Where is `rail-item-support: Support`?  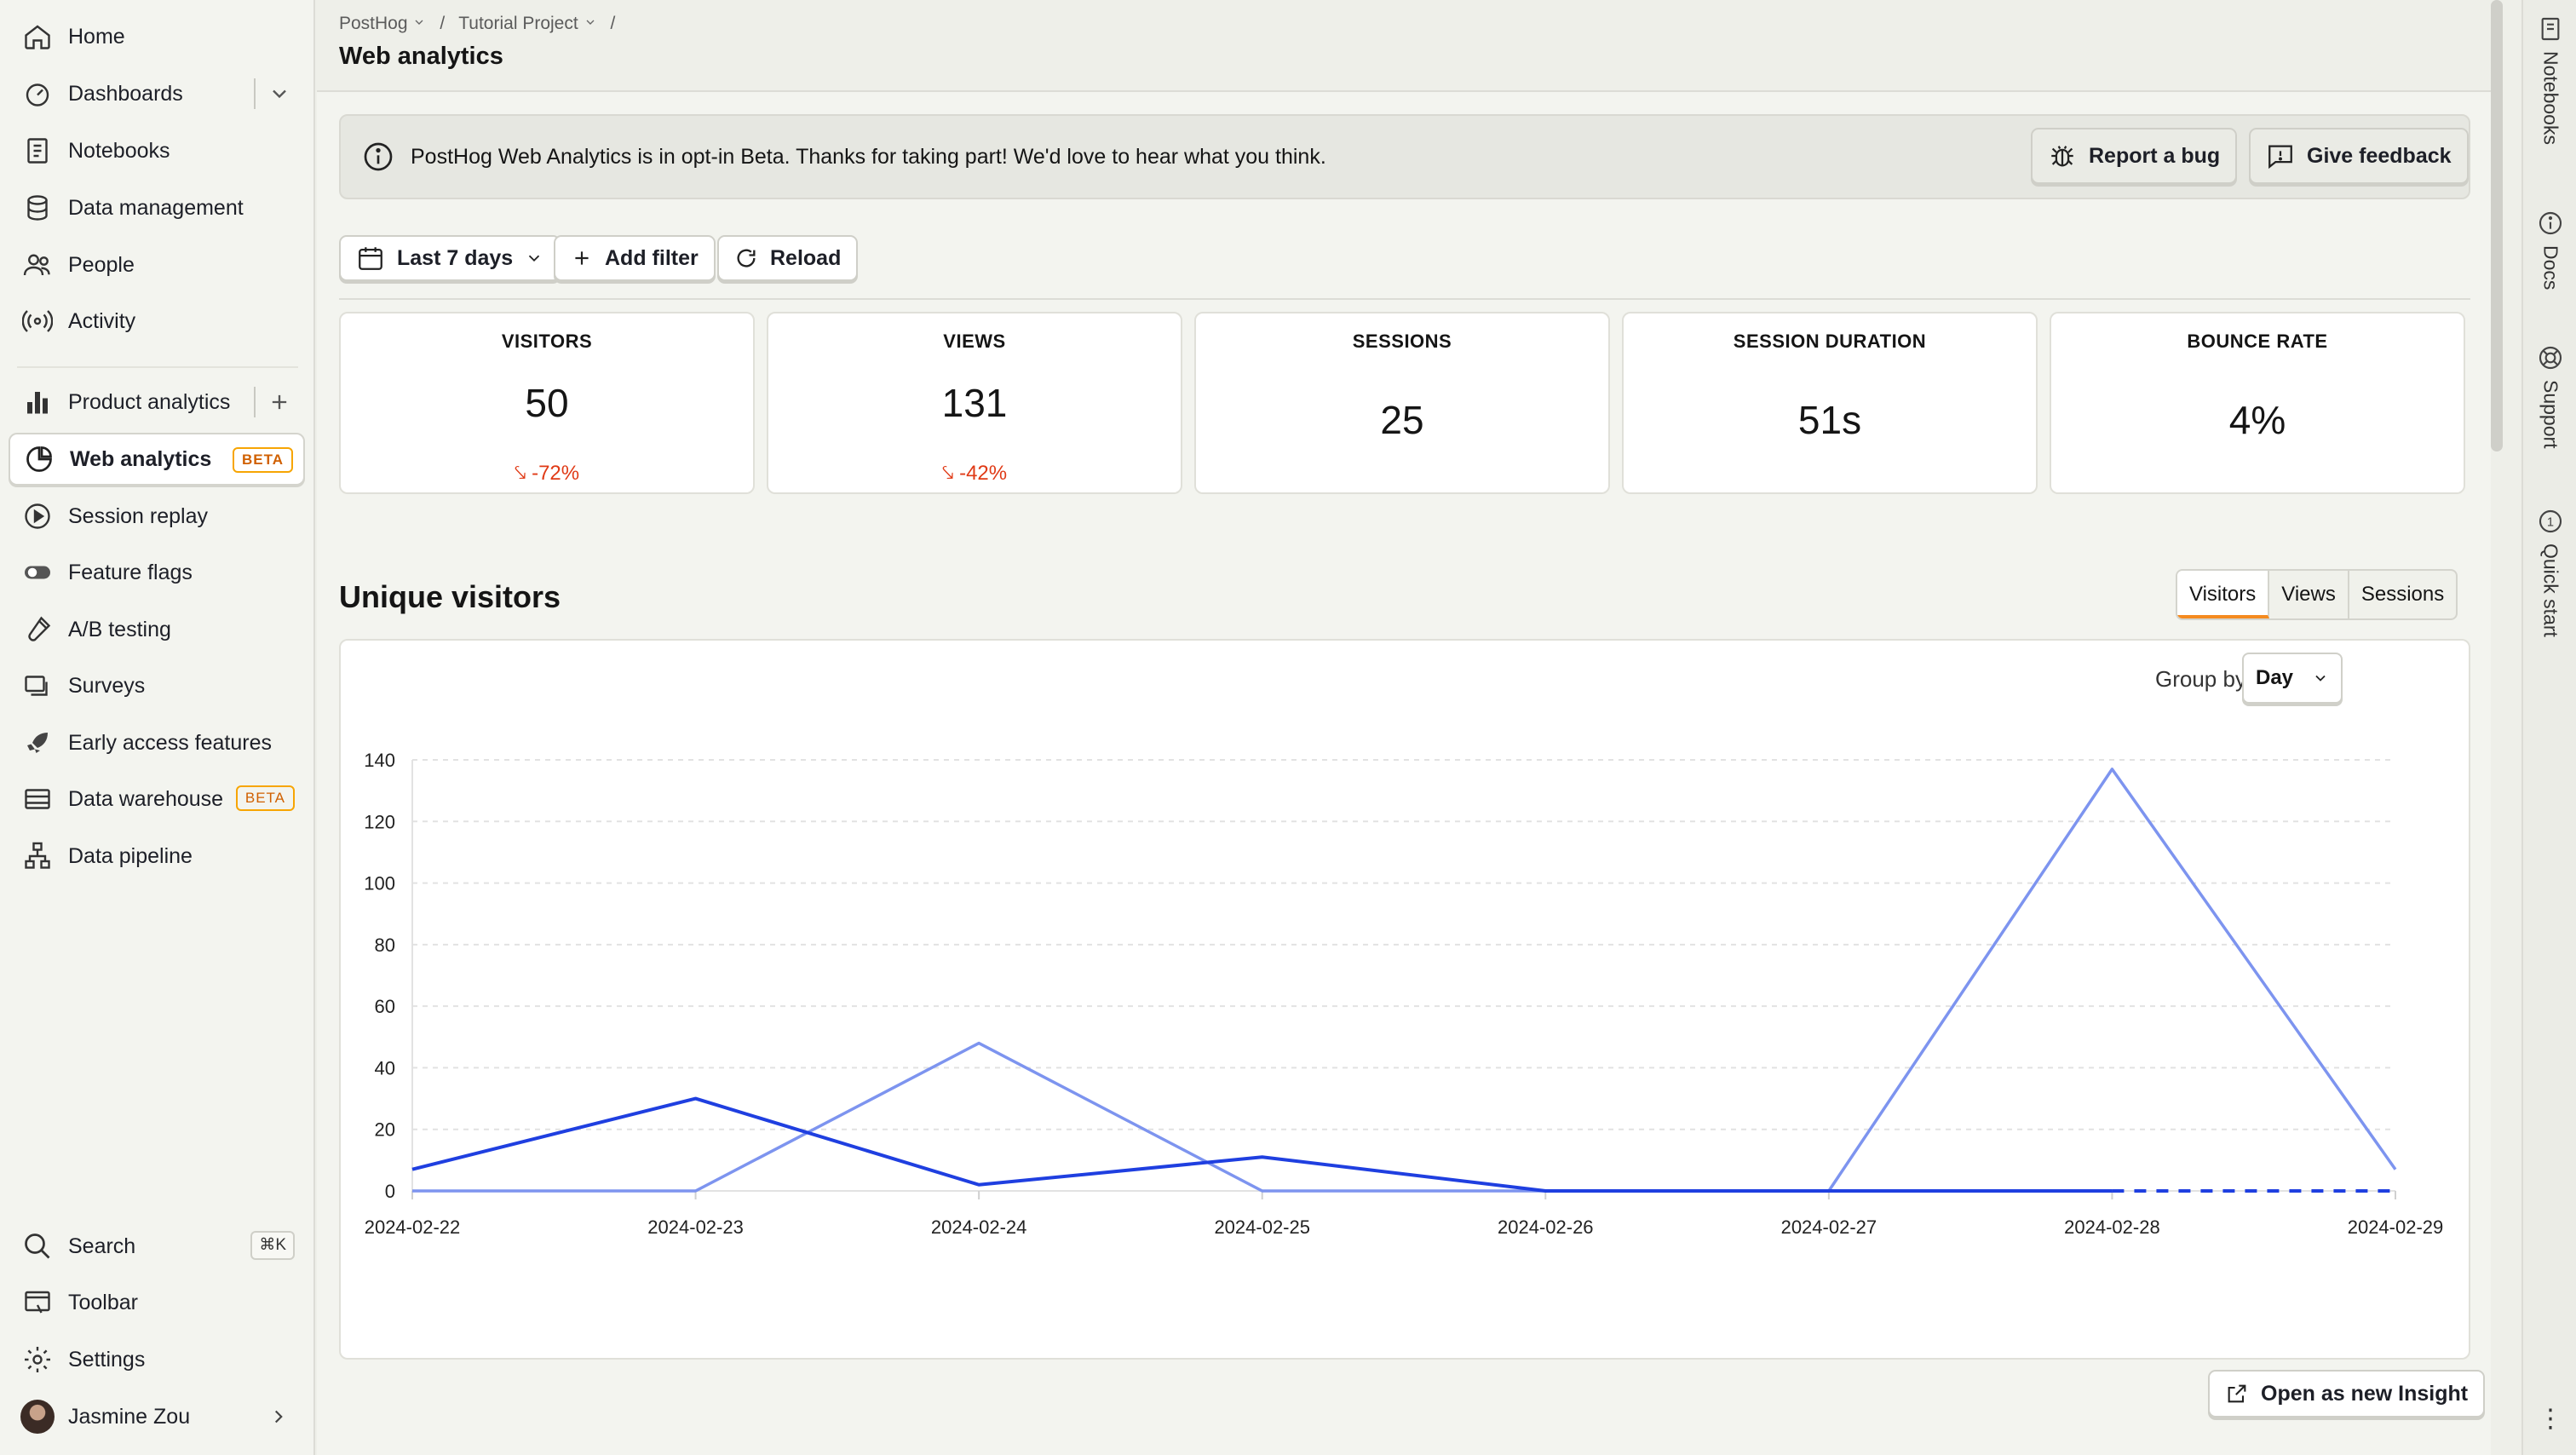 rail-item-support: Support is located at coordinates (2550, 396).